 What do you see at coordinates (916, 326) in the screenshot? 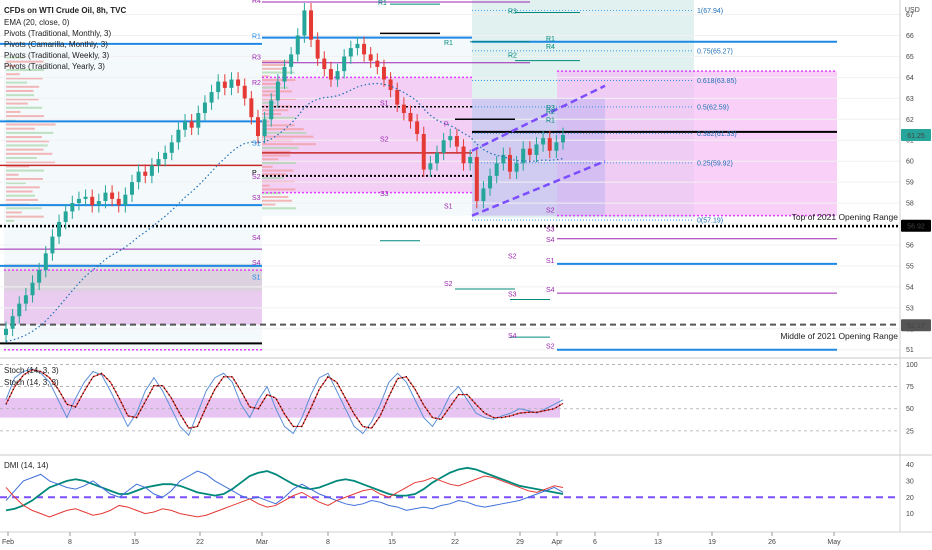
I see `price-badge-middle-range: 52.17` at bounding box center [916, 326].